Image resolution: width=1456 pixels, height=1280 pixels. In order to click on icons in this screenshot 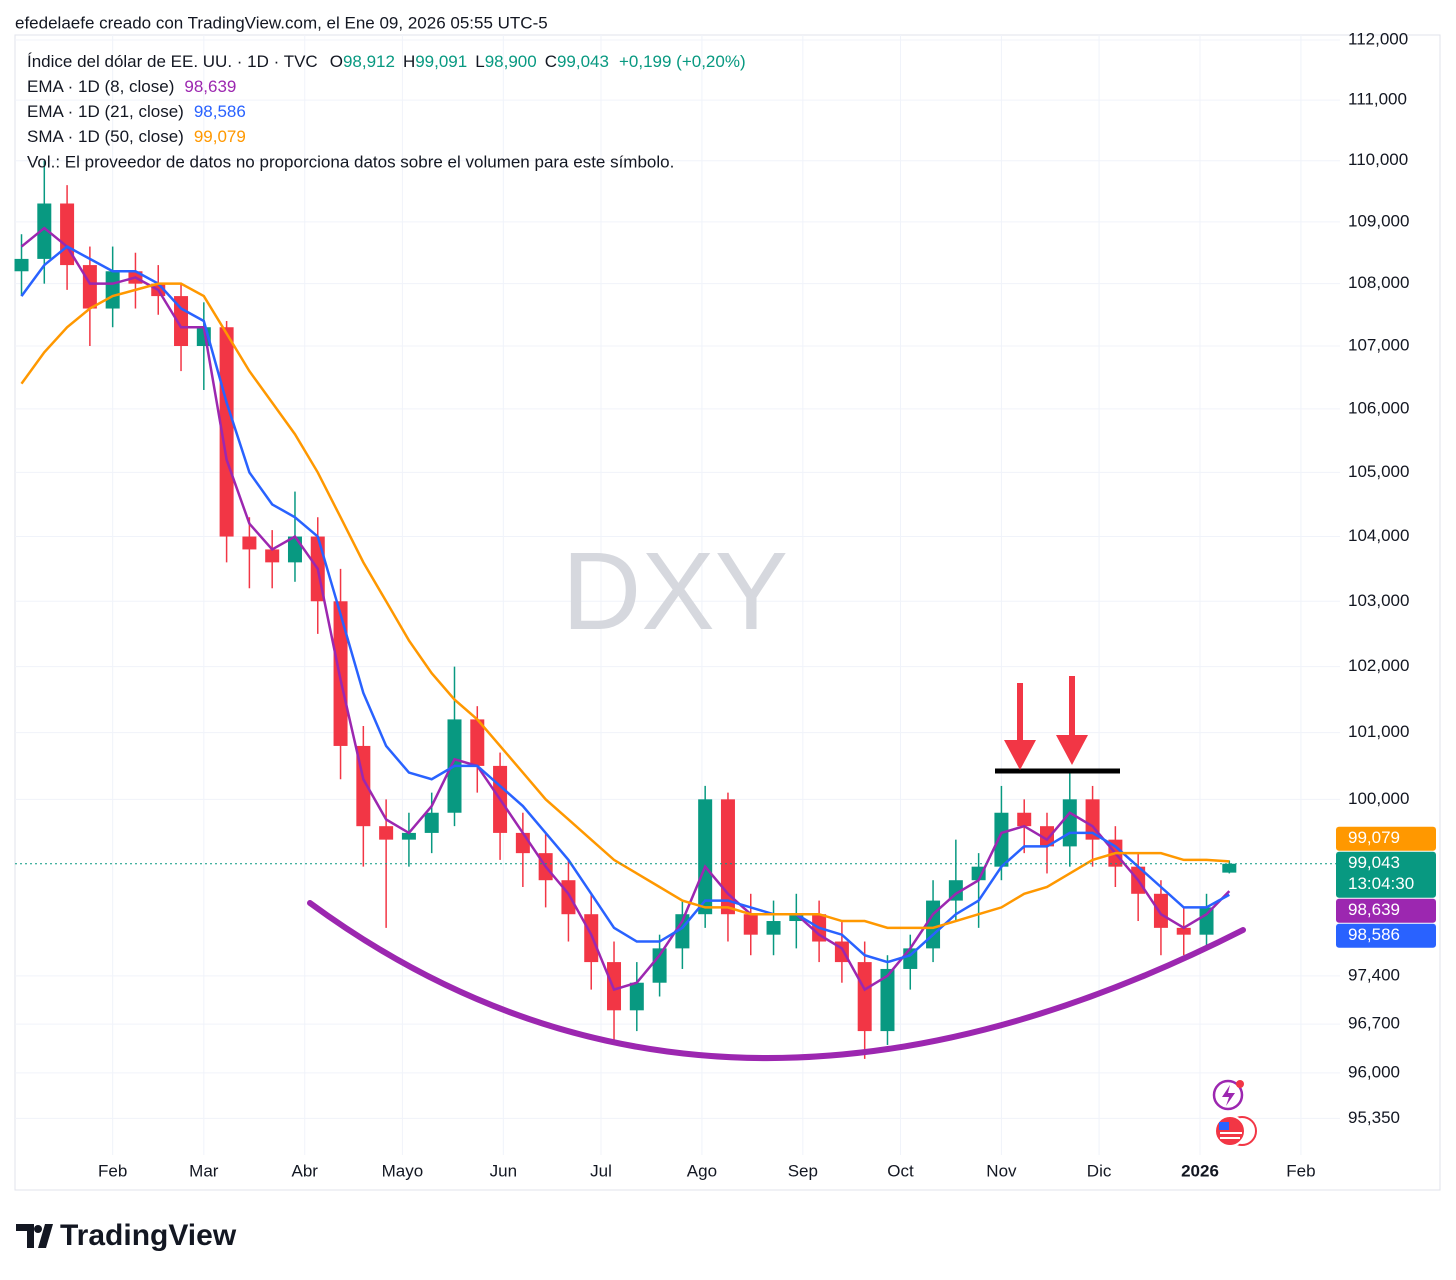, I will do `click(1234, 1113)`.